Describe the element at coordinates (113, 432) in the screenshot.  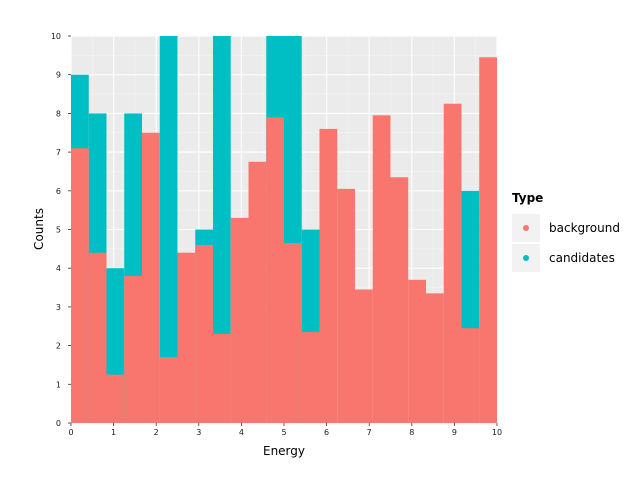
I see `x-tick-label: 1` at that location.